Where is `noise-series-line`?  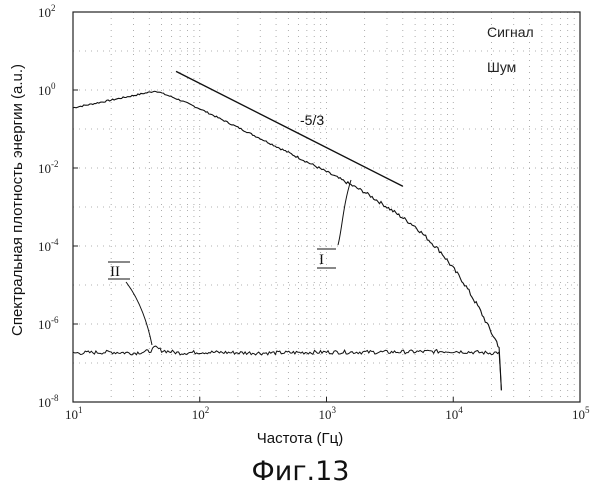
noise-series-line is located at coordinates (287, 368).